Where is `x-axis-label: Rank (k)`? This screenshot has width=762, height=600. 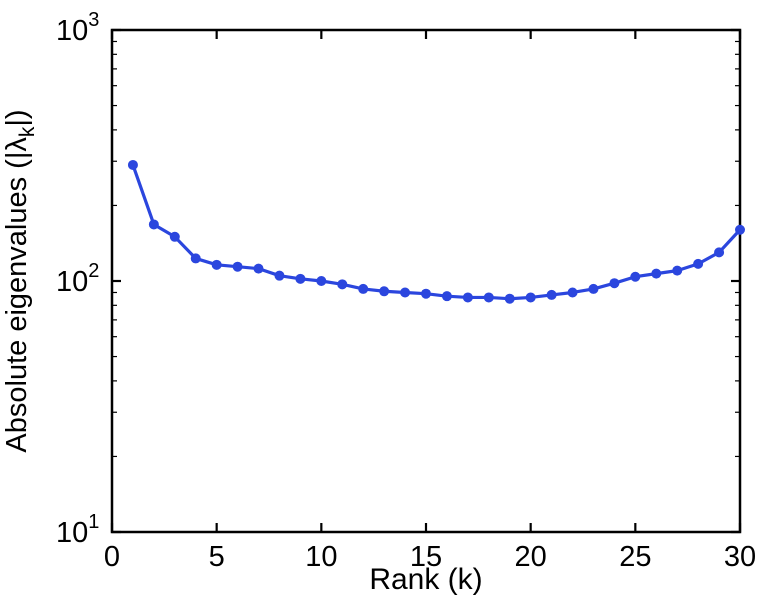
x-axis-label: Rank (k) is located at coordinates (425, 579).